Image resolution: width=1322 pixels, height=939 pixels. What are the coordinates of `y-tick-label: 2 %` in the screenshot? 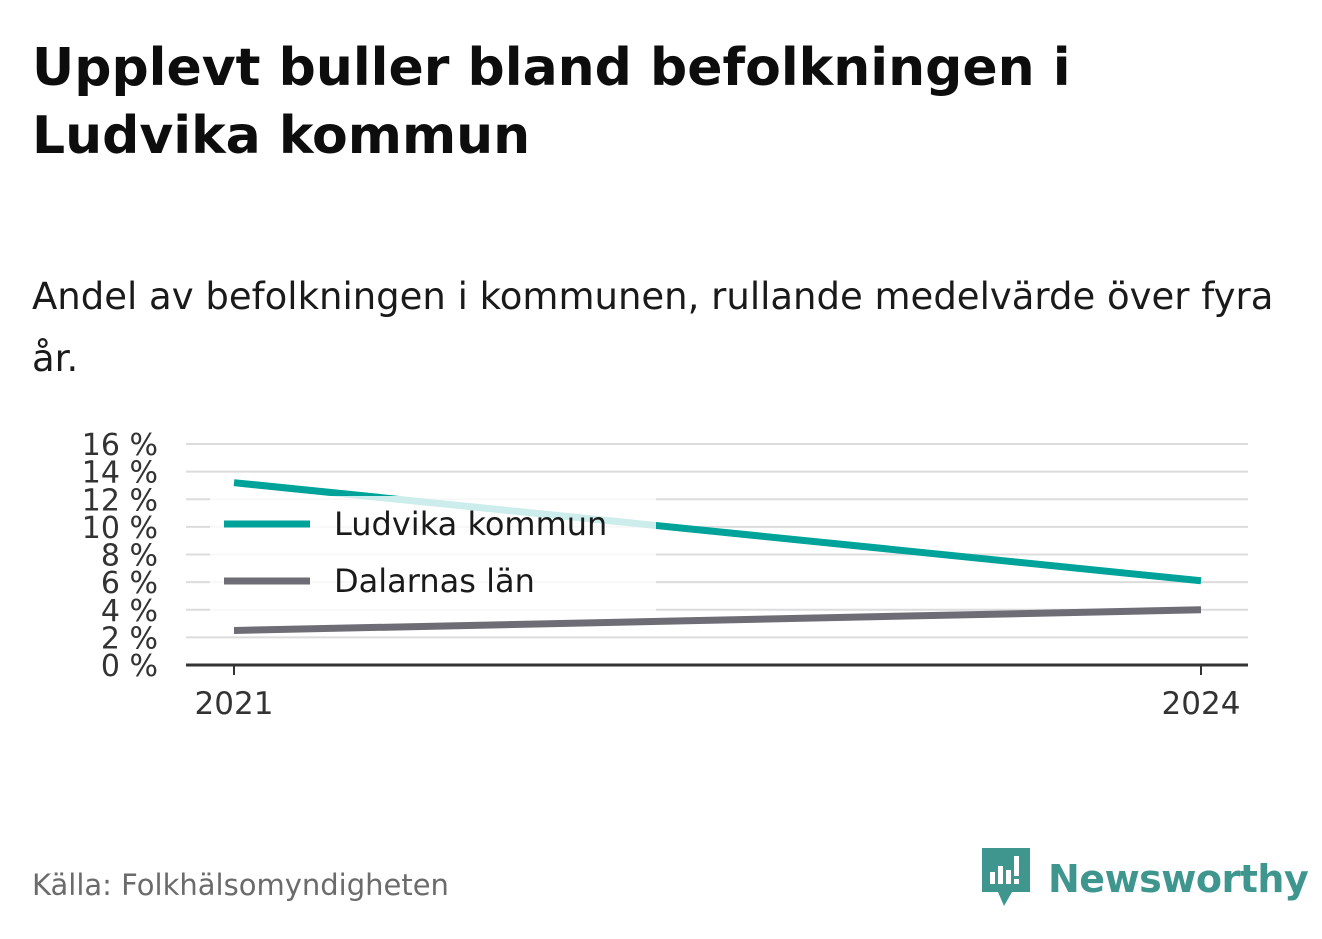 It's located at (129, 638).